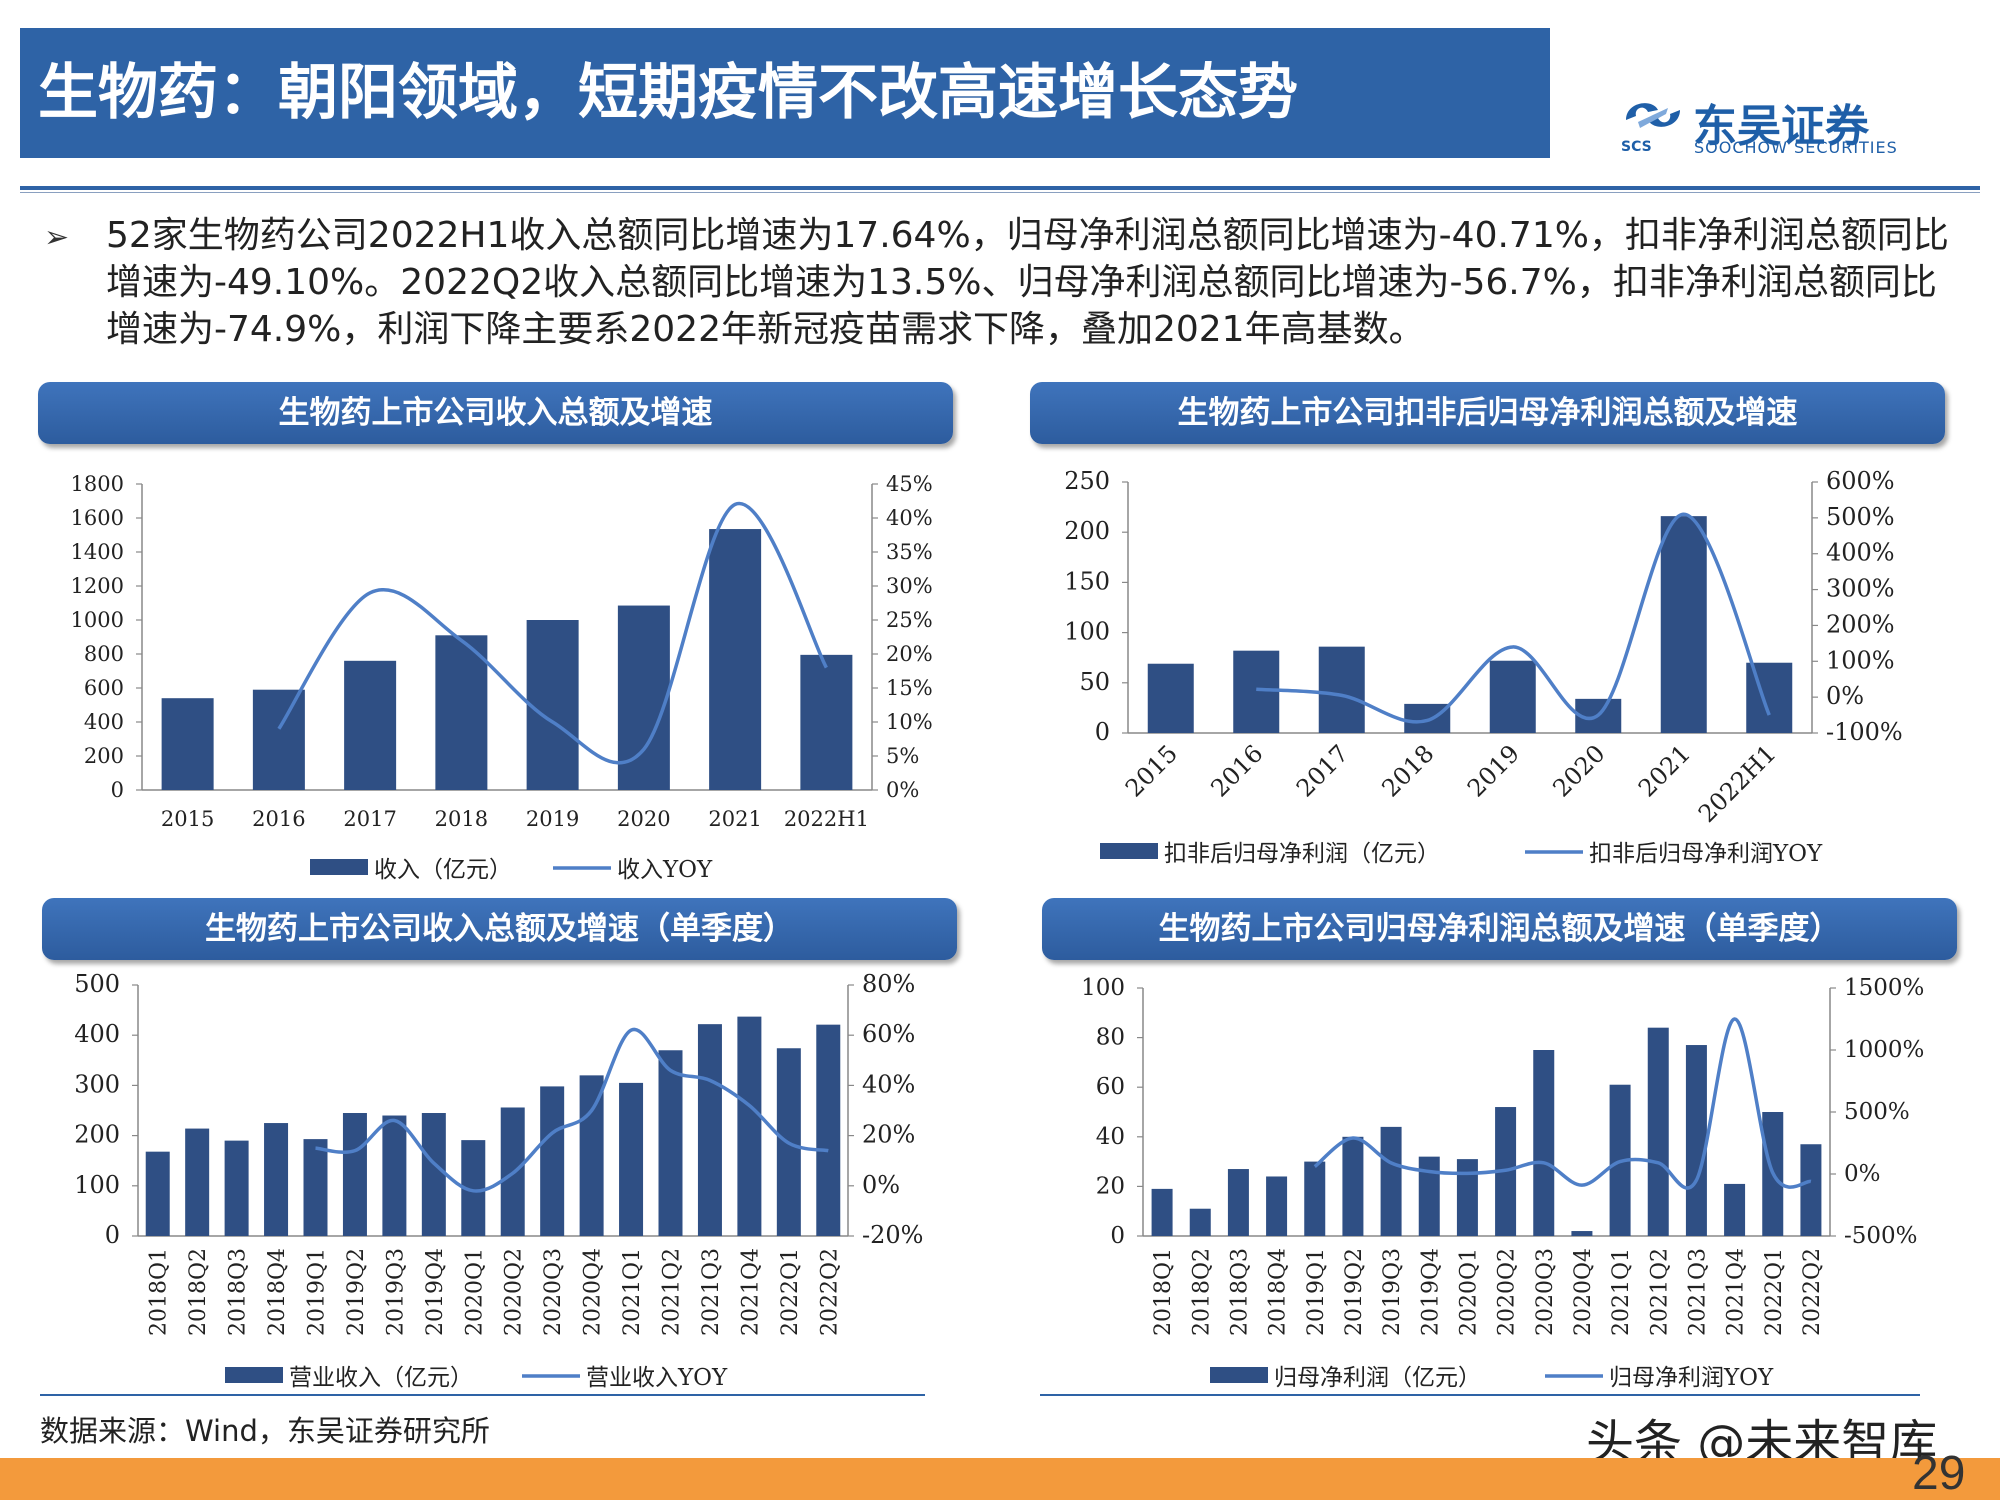  I want to click on y-tick-right: 1000%, so click(1884, 1050).